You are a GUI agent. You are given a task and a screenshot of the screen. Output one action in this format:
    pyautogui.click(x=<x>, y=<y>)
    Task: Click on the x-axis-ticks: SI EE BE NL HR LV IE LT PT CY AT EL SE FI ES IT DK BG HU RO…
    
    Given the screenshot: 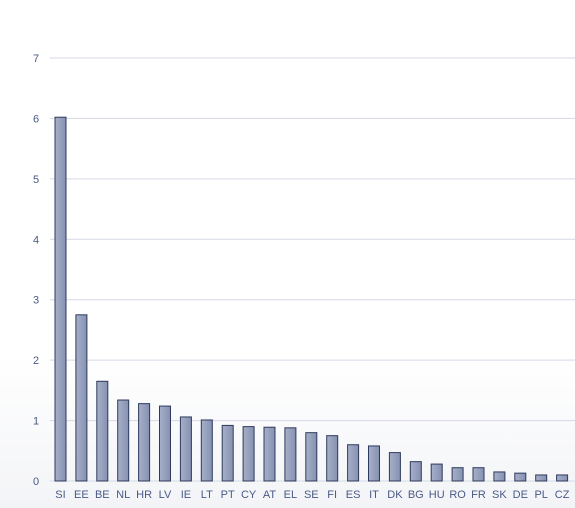 What is the action you would take?
    pyautogui.click(x=312, y=495)
    